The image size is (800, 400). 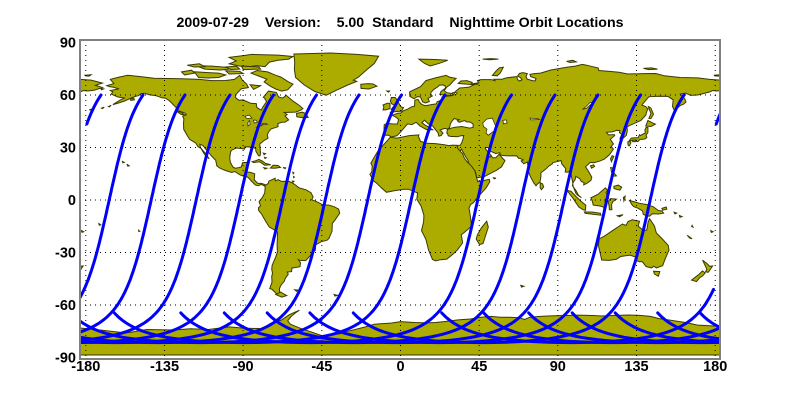 What do you see at coordinates (164, 367) in the screenshot?
I see `svg-text: -135` at bounding box center [164, 367].